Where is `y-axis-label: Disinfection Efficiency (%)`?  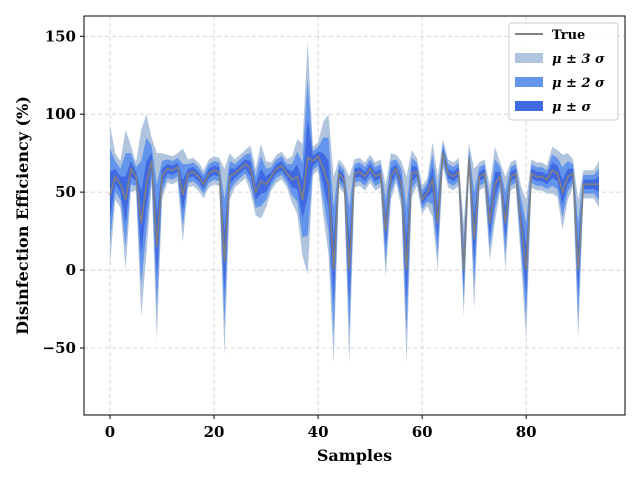 y-axis-label: Disinfection Efficiency (%) is located at coordinates (22, 215).